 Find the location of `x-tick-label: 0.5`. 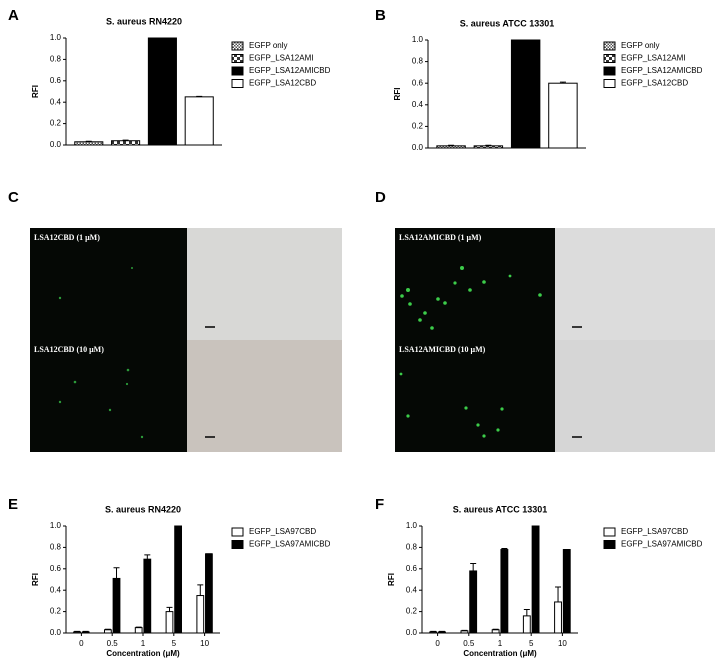

x-tick-label: 0.5 is located at coordinates (113, 643).